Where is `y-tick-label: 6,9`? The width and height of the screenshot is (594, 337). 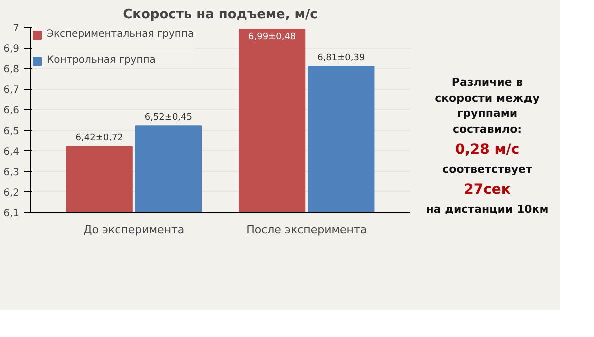 y-tick-label: 6,9 is located at coordinates (12, 50).